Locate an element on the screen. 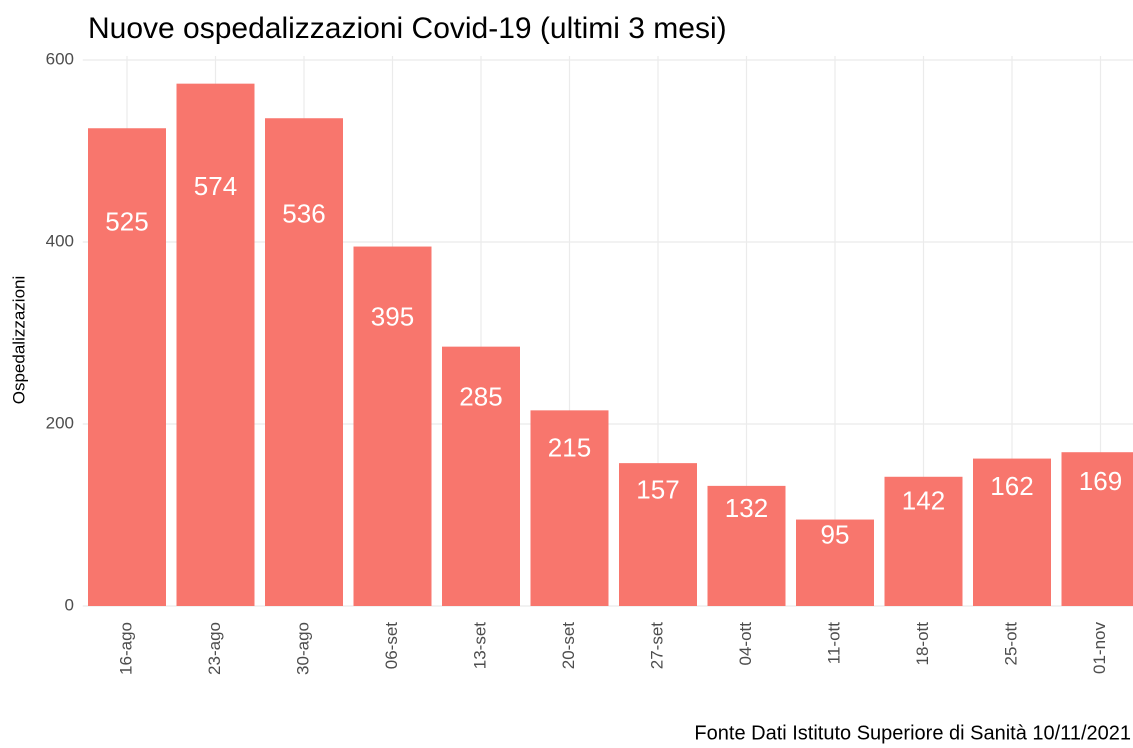 The width and height of the screenshot is (1133, 748). x-tick-label: 30-ago is located at coordinates (302, 648).